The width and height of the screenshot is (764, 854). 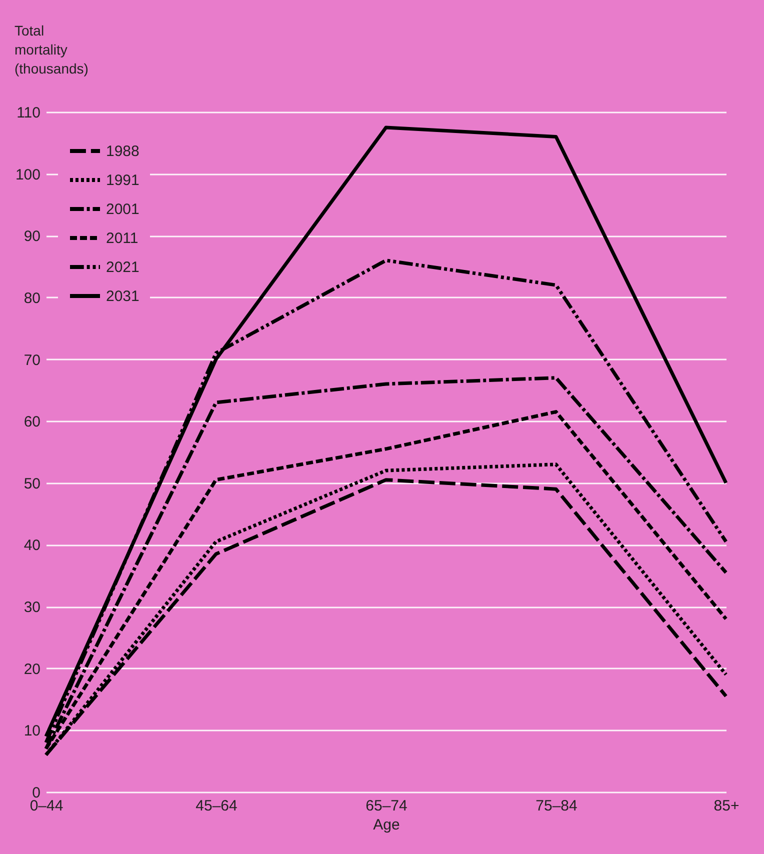 What do you see at coordinates (386, 825) in the screenshot?
I see `x-axis-title: Age` at bounding box center [386, 825].